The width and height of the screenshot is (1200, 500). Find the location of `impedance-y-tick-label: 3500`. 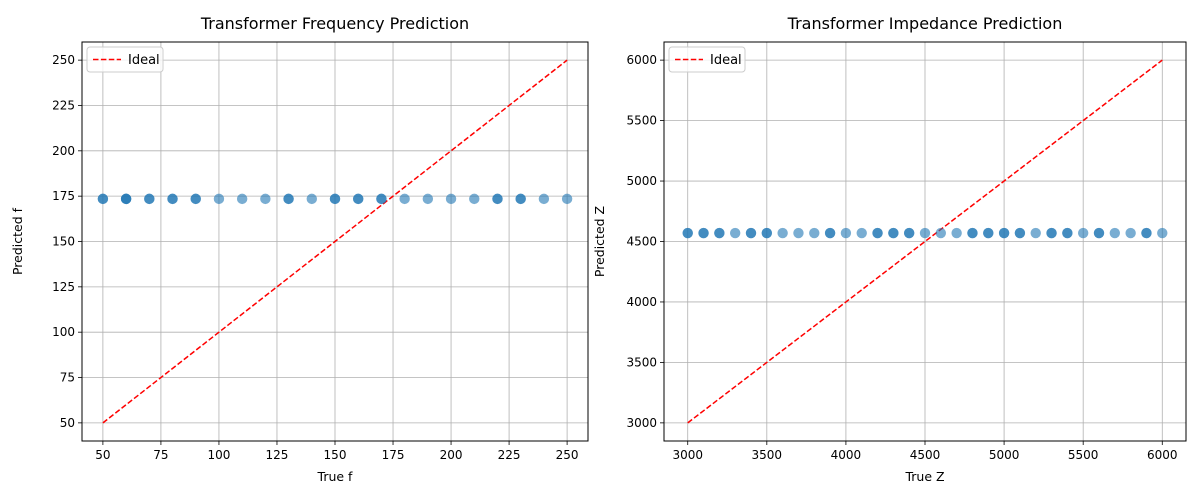

impedance-y-tick-label: 3500 is located at coordinates (641, 362).